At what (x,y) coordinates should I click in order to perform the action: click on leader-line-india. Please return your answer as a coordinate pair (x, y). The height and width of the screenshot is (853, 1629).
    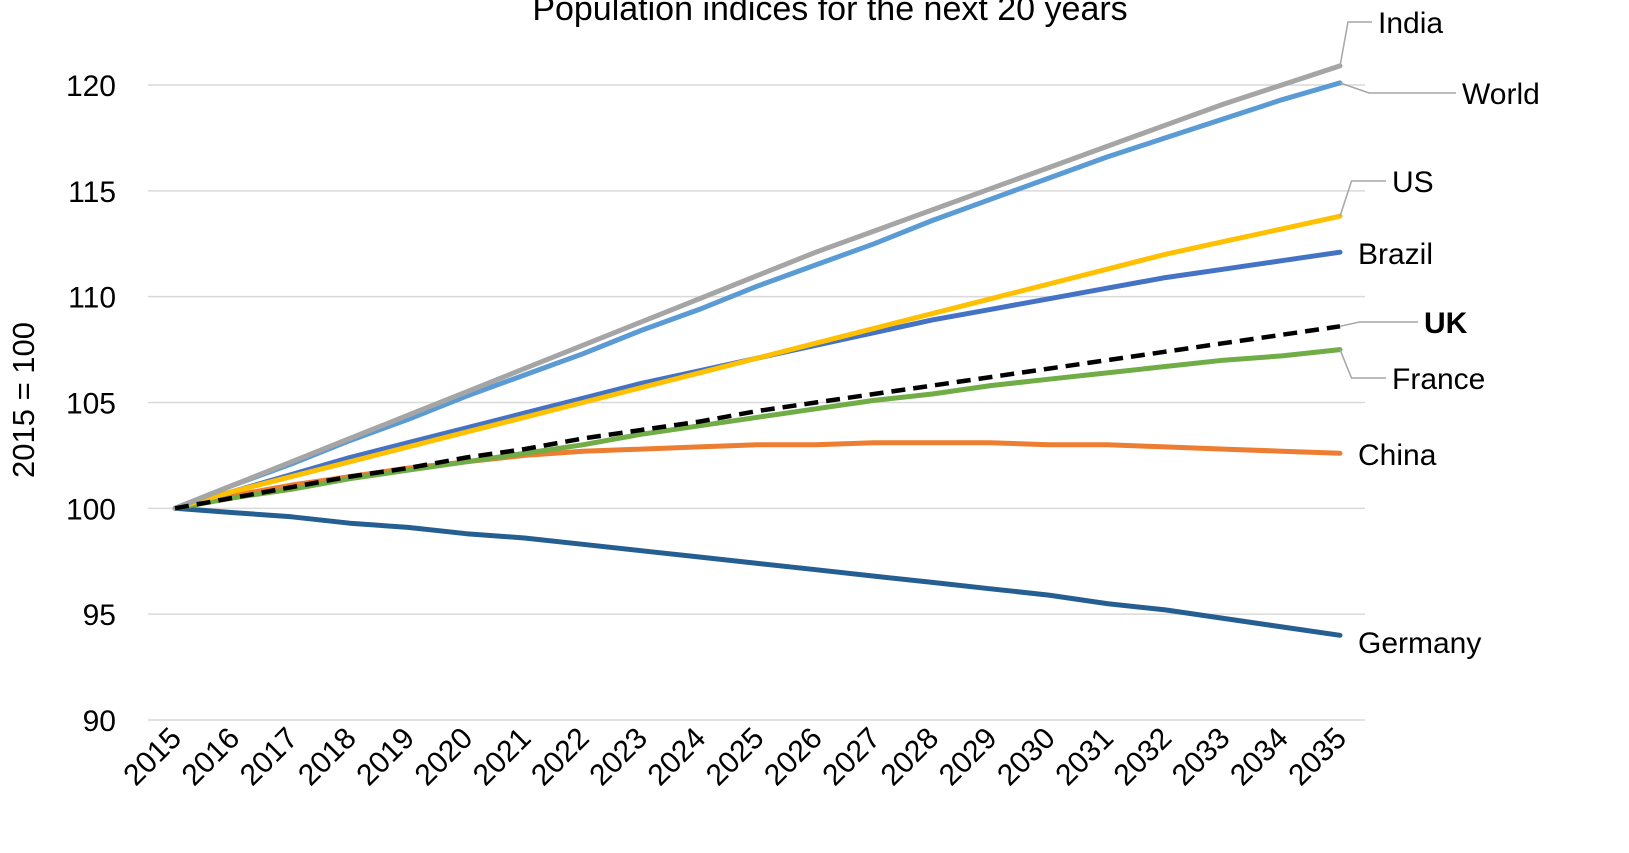
    Looking at the image, I should click on (1355, 44).